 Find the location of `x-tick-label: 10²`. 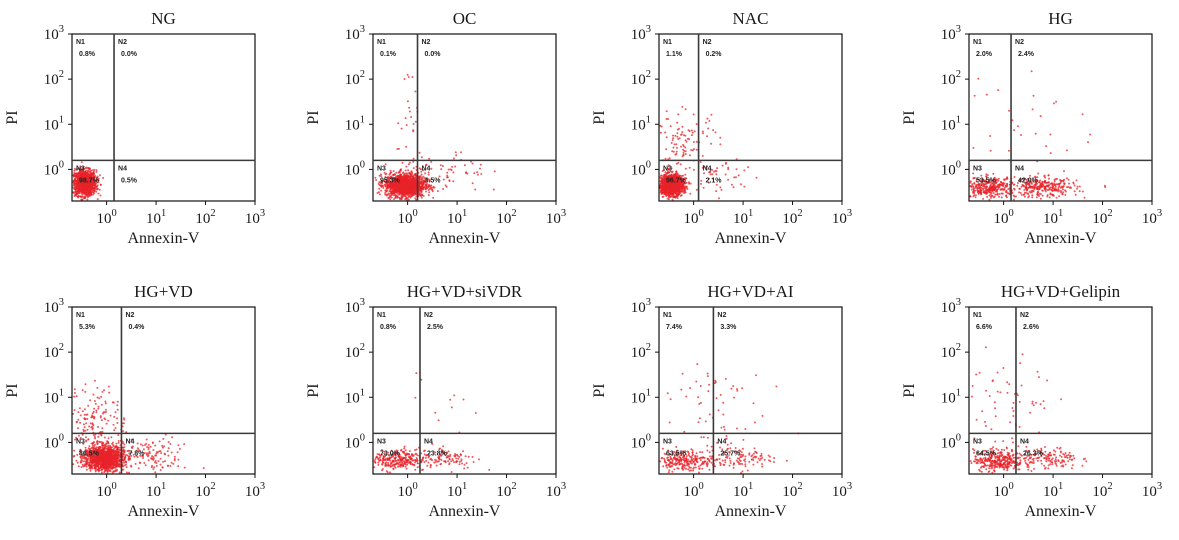

x-tick-label: 10² is located at coordinates (792, 217).